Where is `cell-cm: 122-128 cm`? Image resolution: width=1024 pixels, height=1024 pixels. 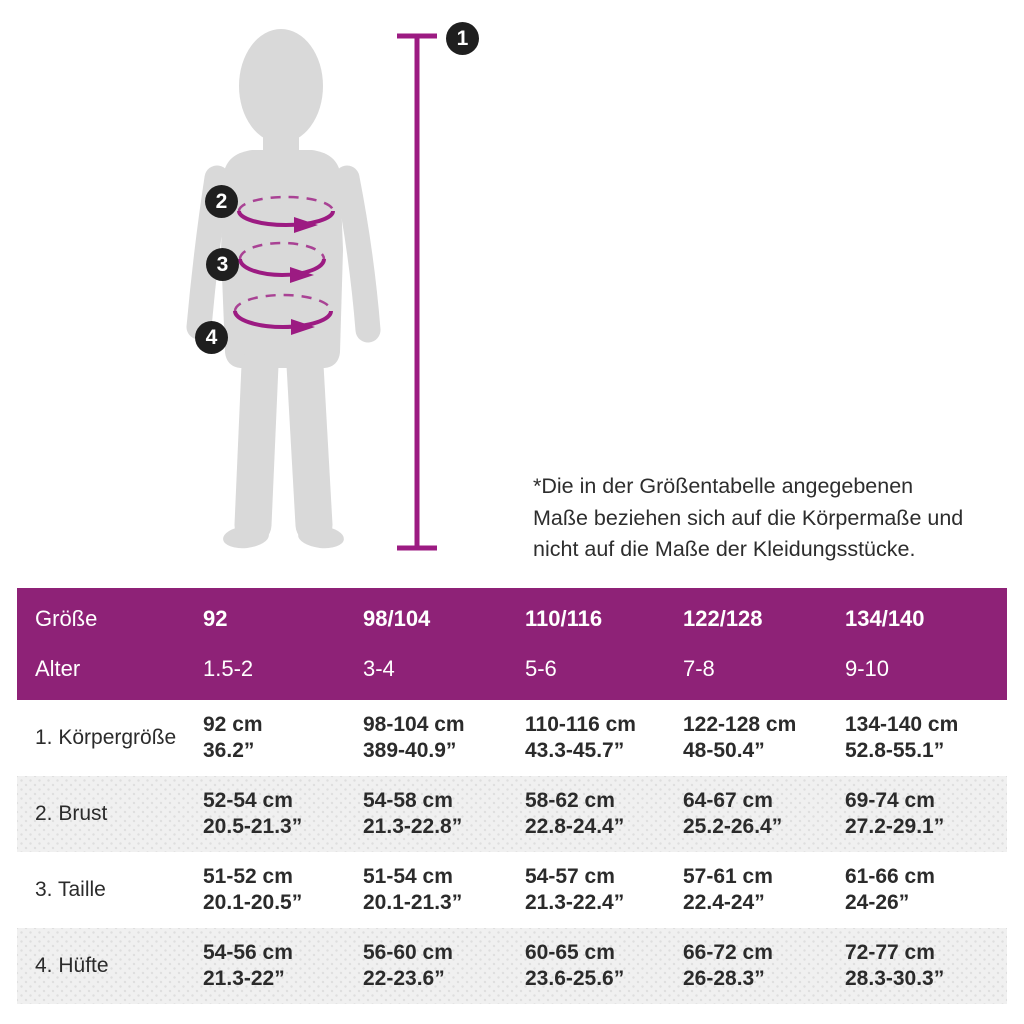
cell-cm: 122-128 cm is located at coordinates (740, 724).